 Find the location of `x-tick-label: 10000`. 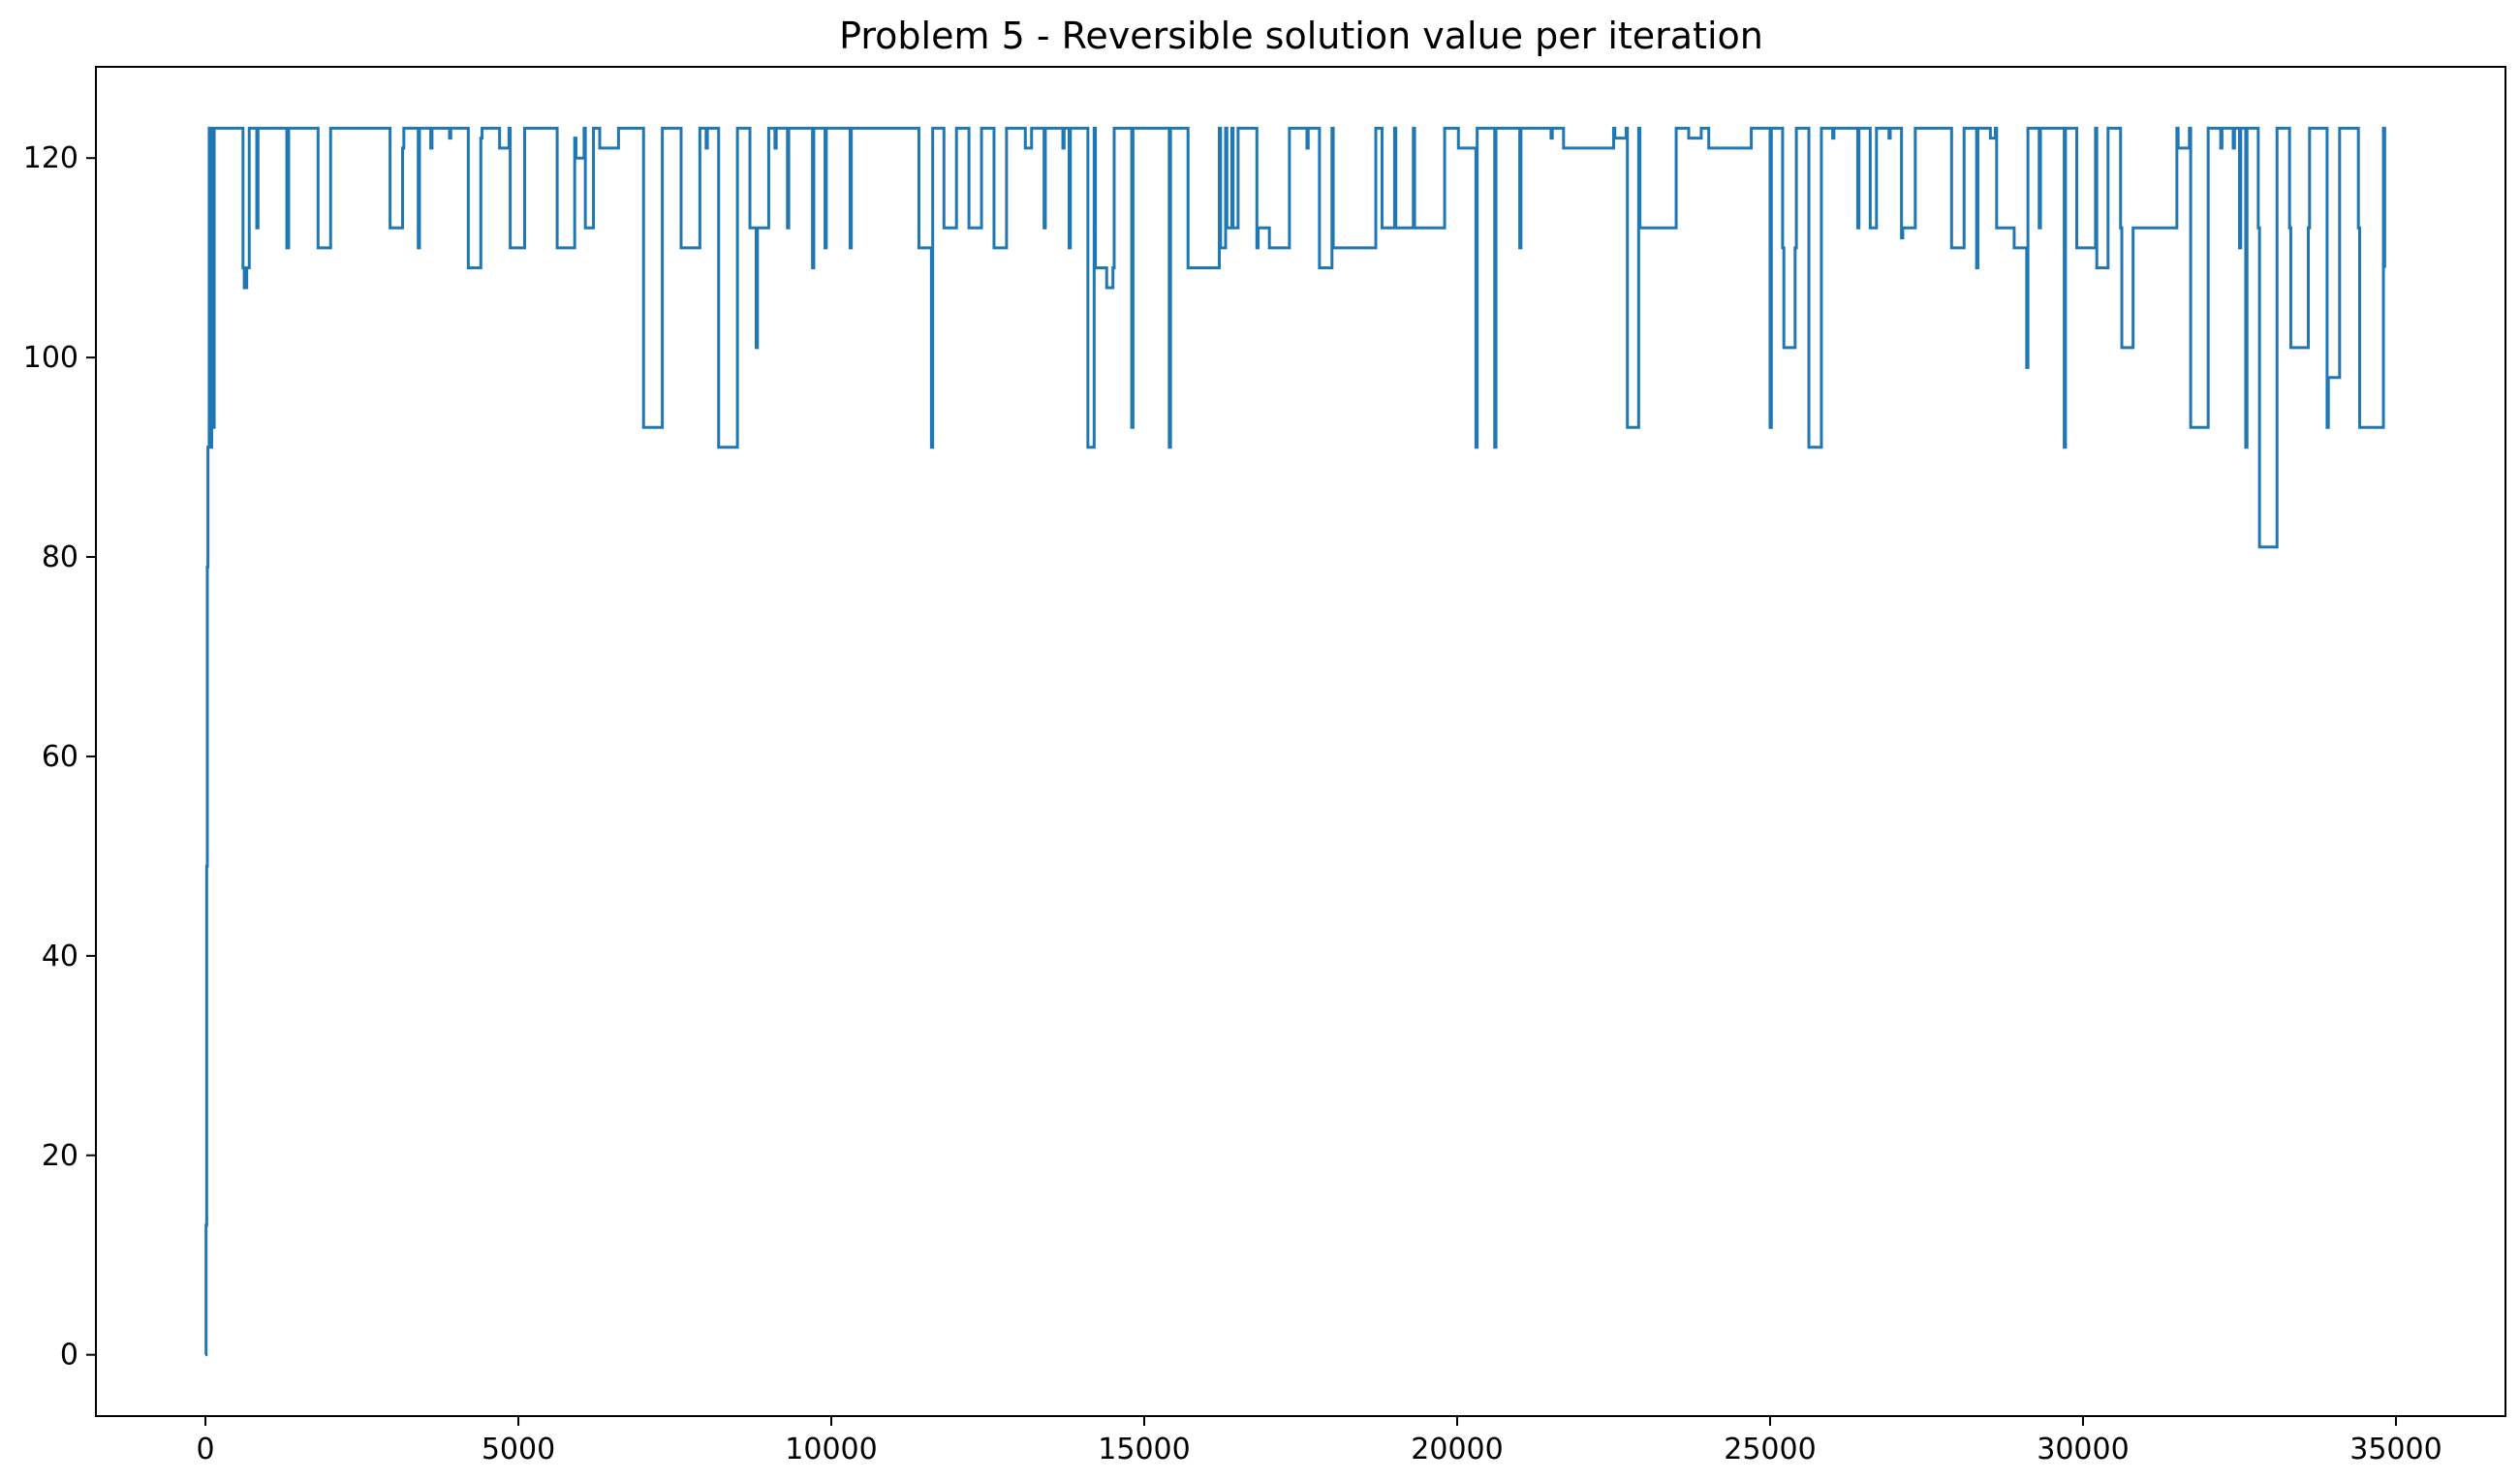

x-tick-label: 10000 is located at coordinates (831, 1450).